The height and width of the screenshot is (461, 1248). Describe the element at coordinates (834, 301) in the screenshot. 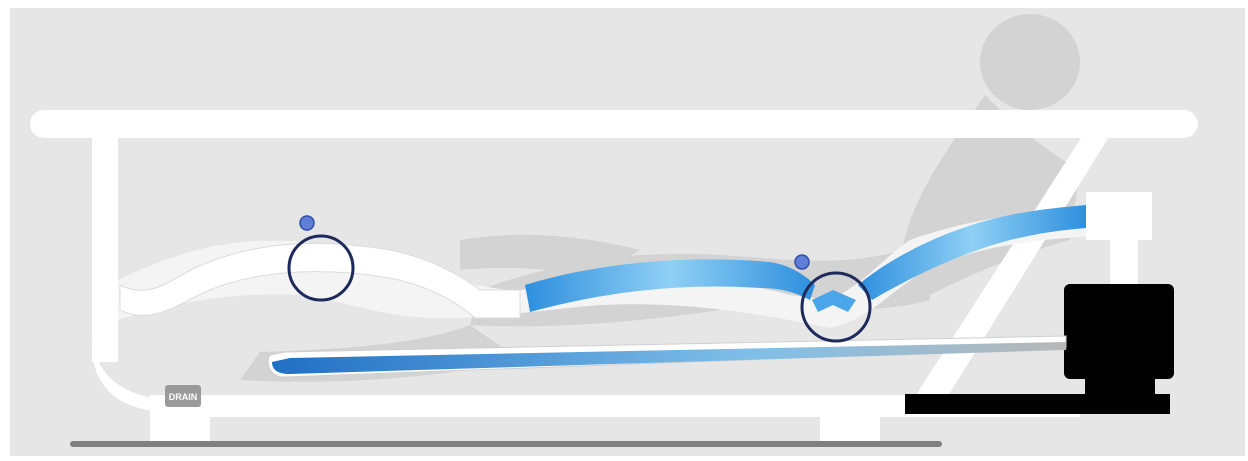

I see `air-channel-active-valley` at that location.